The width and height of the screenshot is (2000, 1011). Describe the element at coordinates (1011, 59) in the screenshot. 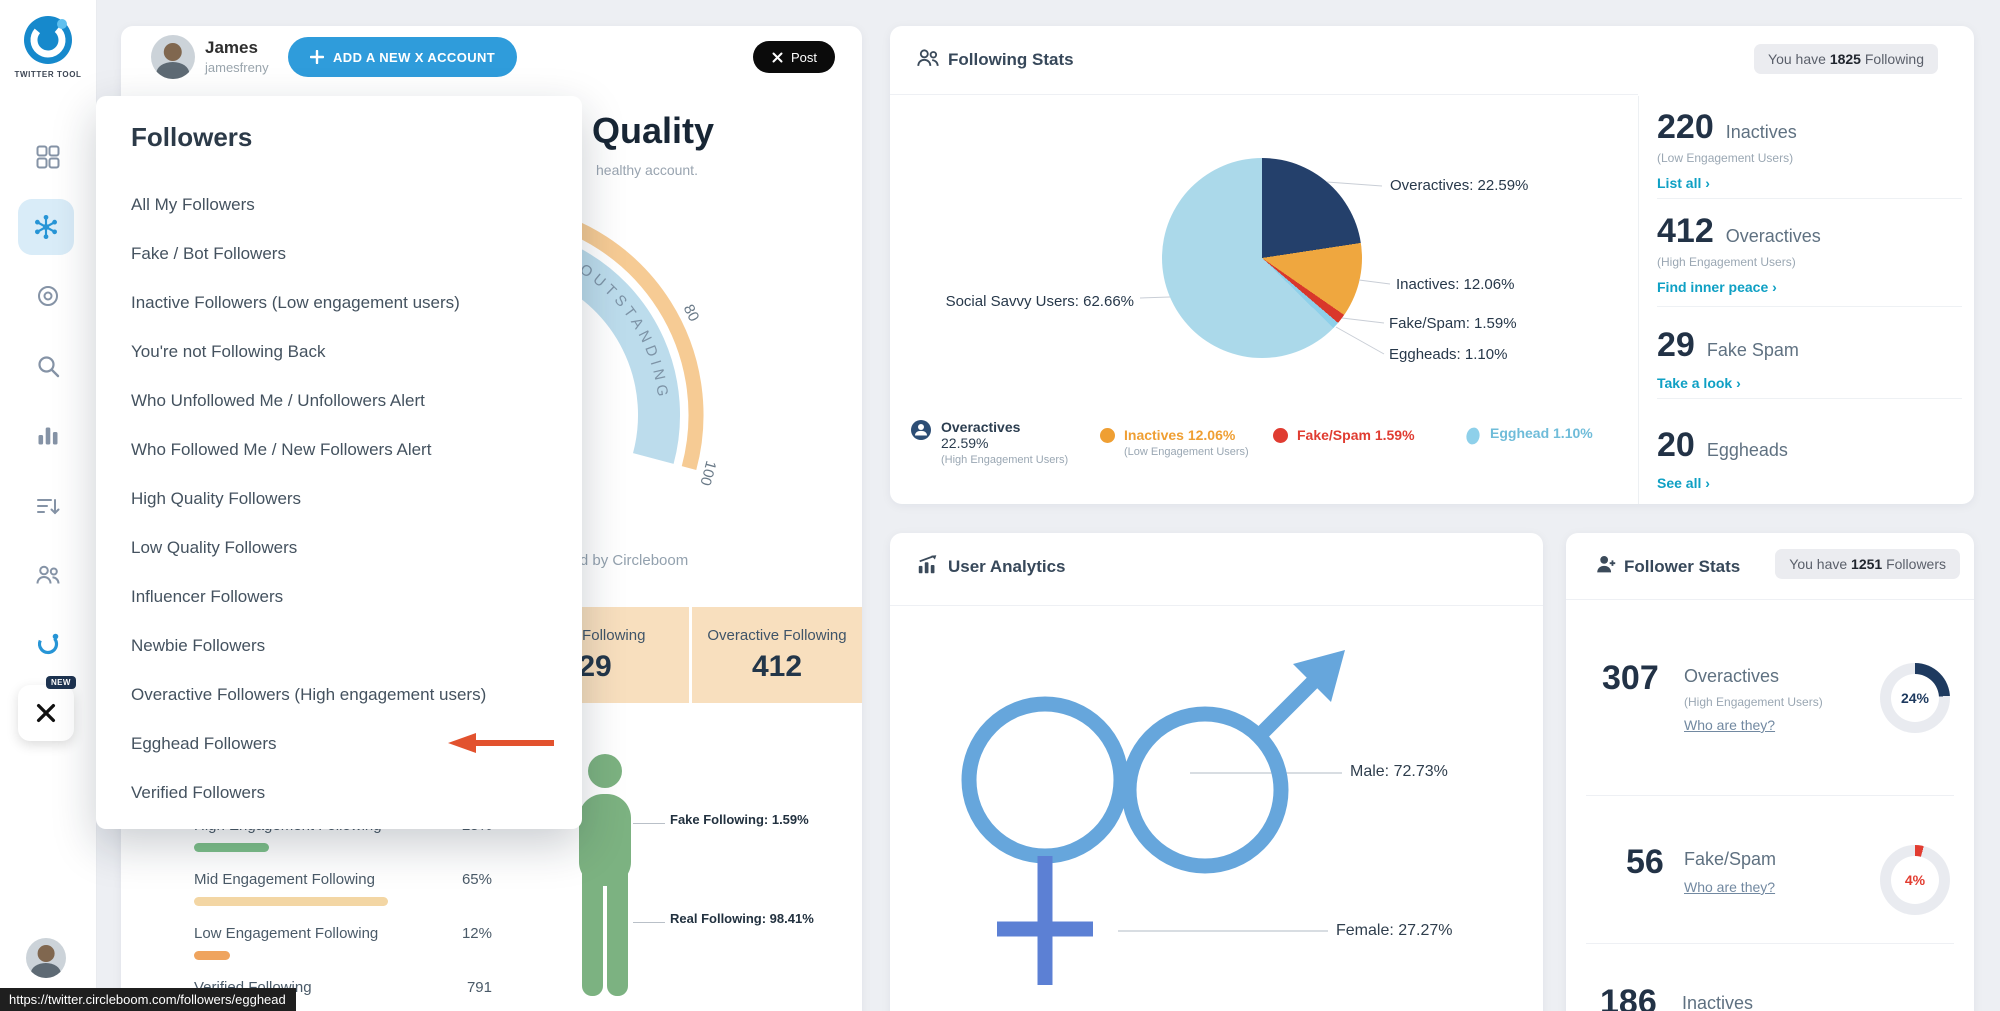

I see `following-stats-title: Following Stats` at that location.